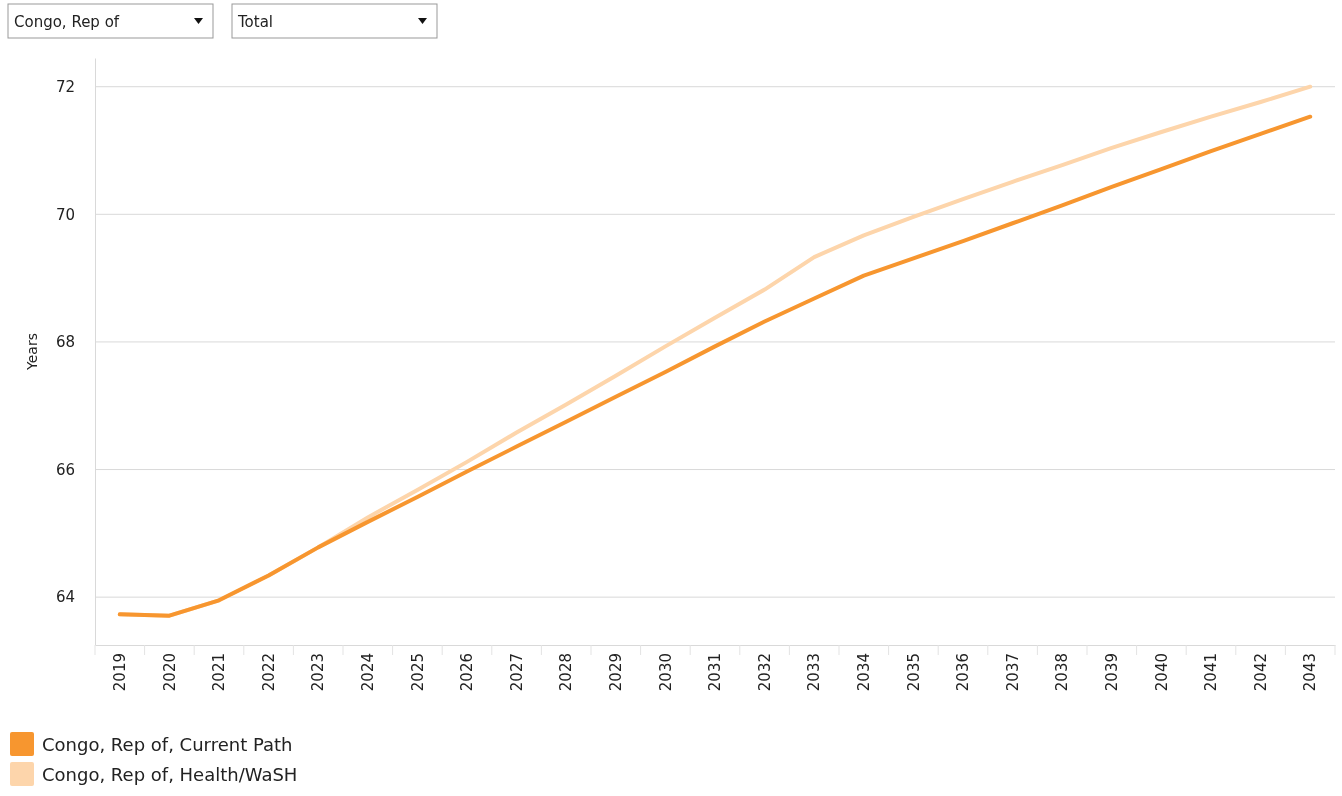  I want to click on x-tick-label: 2037, so click(1012, 672).